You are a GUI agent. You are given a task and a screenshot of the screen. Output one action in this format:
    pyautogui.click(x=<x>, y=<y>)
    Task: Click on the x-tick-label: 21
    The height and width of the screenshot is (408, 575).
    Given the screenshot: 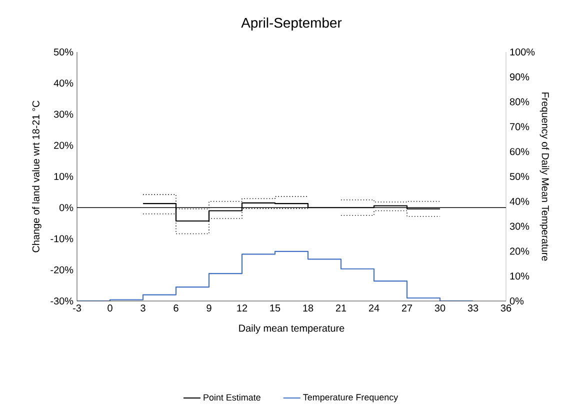 What is the action you would take?
    pyautogui.click(x=341, y=308)
    